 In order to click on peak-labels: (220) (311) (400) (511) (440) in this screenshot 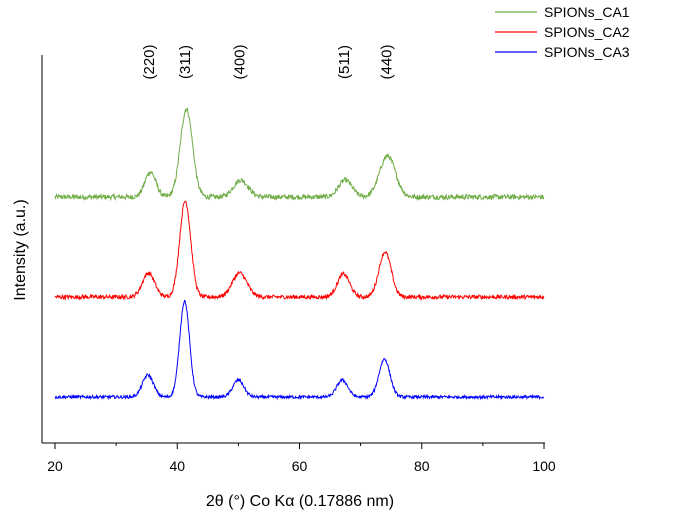, I will do `click(268, 61)`.